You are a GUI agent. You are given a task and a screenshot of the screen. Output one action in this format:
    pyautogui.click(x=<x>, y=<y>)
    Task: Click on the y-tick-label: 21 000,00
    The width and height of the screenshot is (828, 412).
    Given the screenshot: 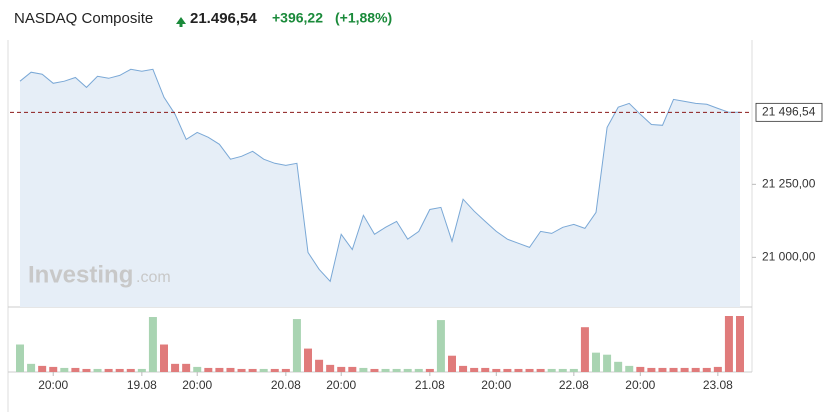 What is the action you would take?
    pyautogui.click(x=789, y=257)
    